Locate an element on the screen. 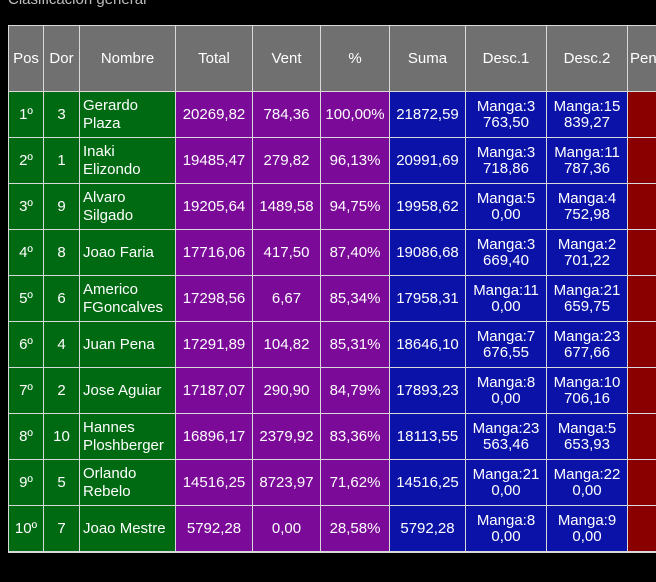 The image size is (656, 582). table-caption: Clasificación general is located at coordinates (77, 4).